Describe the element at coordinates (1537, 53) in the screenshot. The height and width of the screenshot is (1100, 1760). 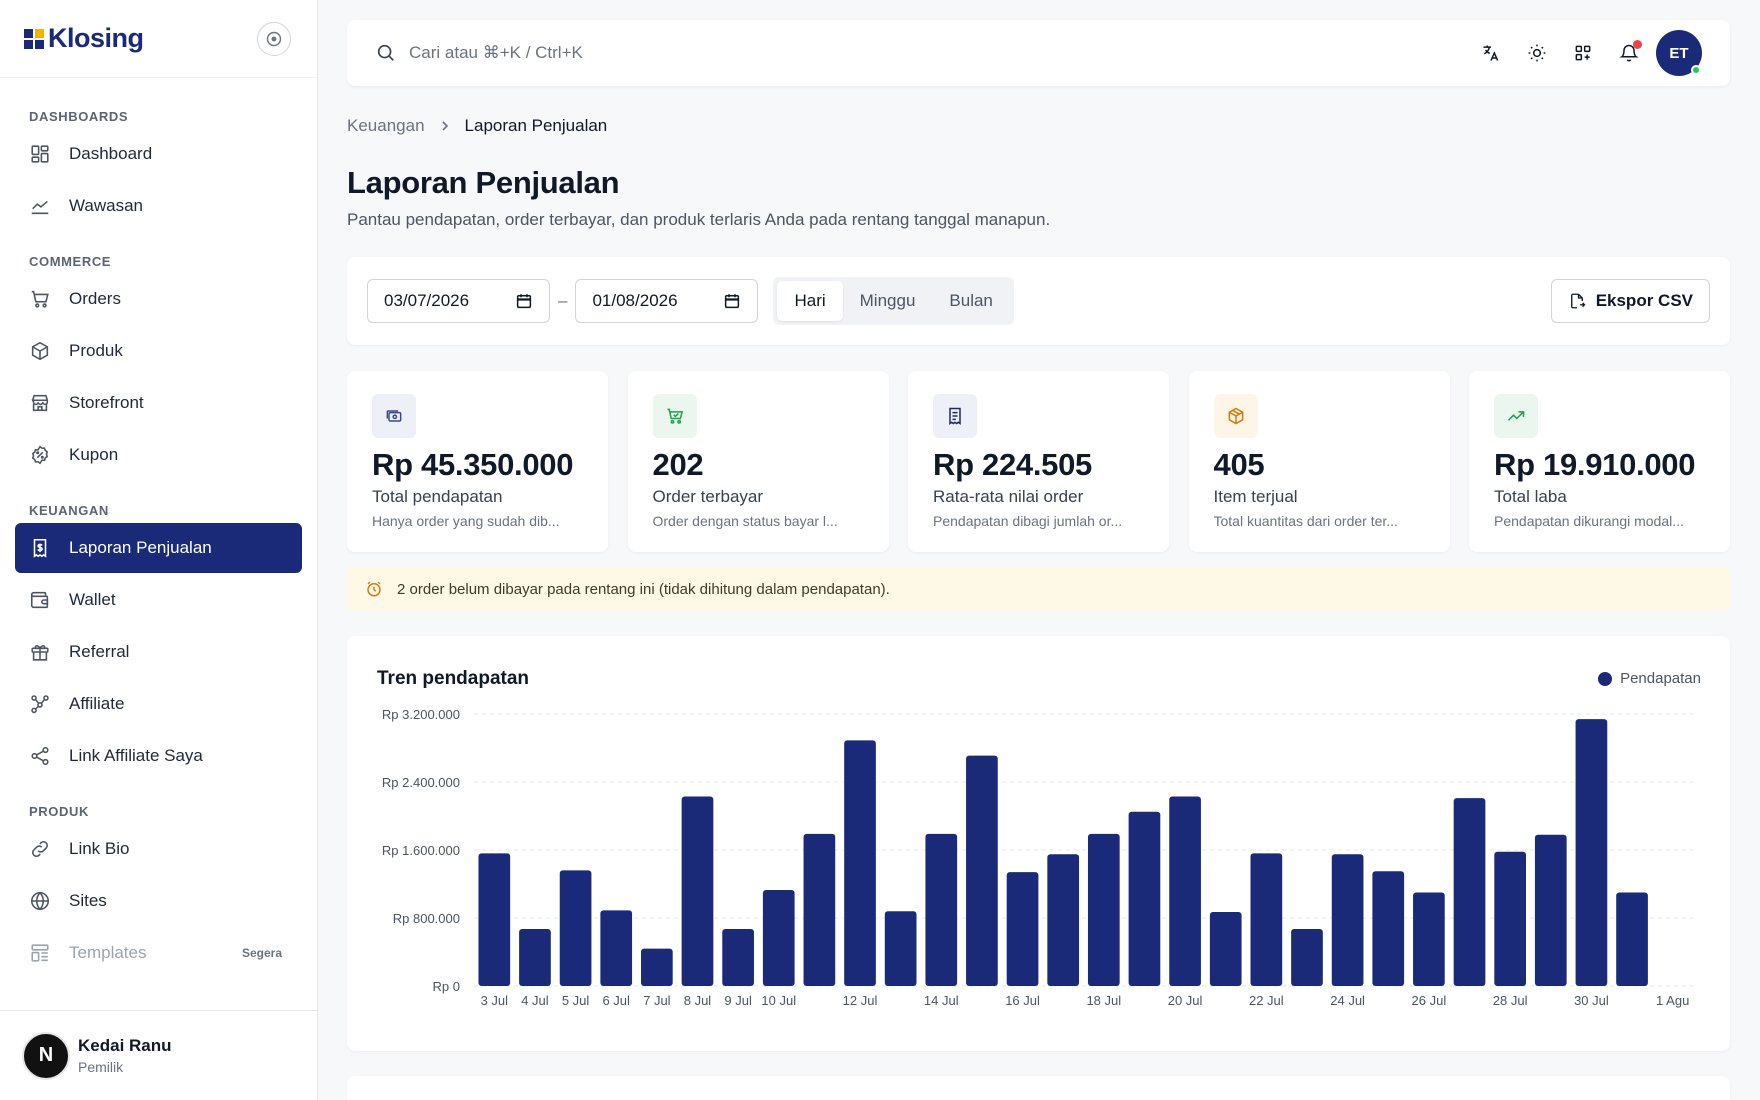
I see `theme-toggle-button` at that location.